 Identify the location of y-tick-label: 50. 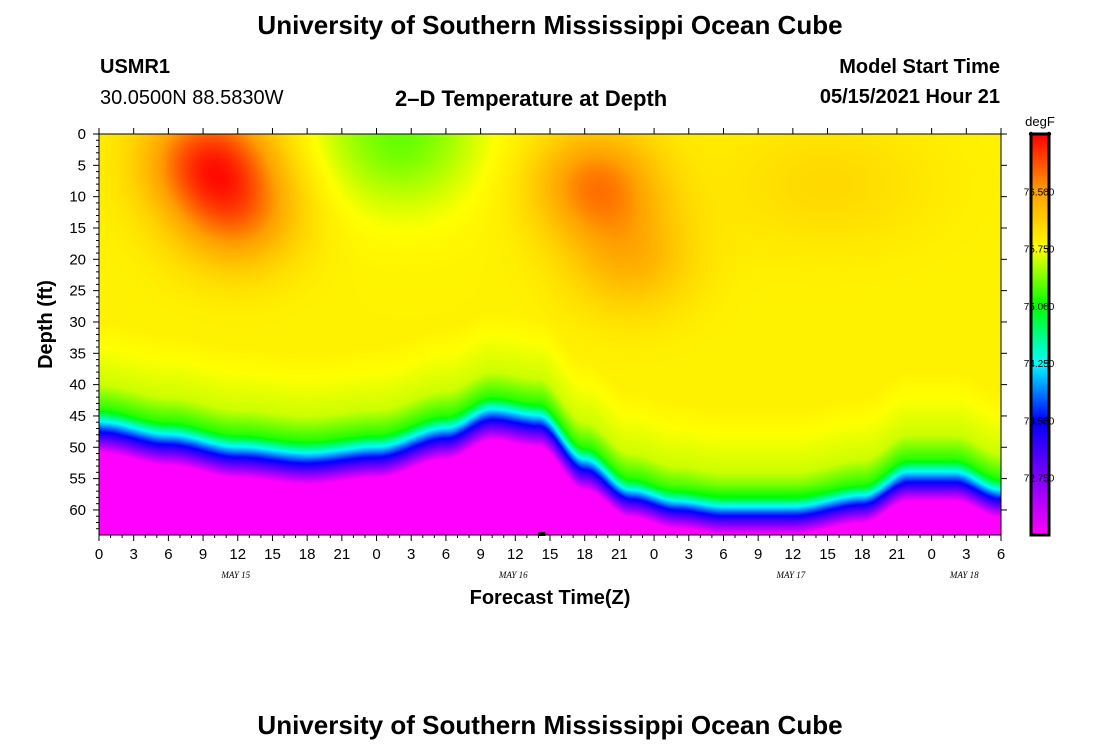
(77, 447).